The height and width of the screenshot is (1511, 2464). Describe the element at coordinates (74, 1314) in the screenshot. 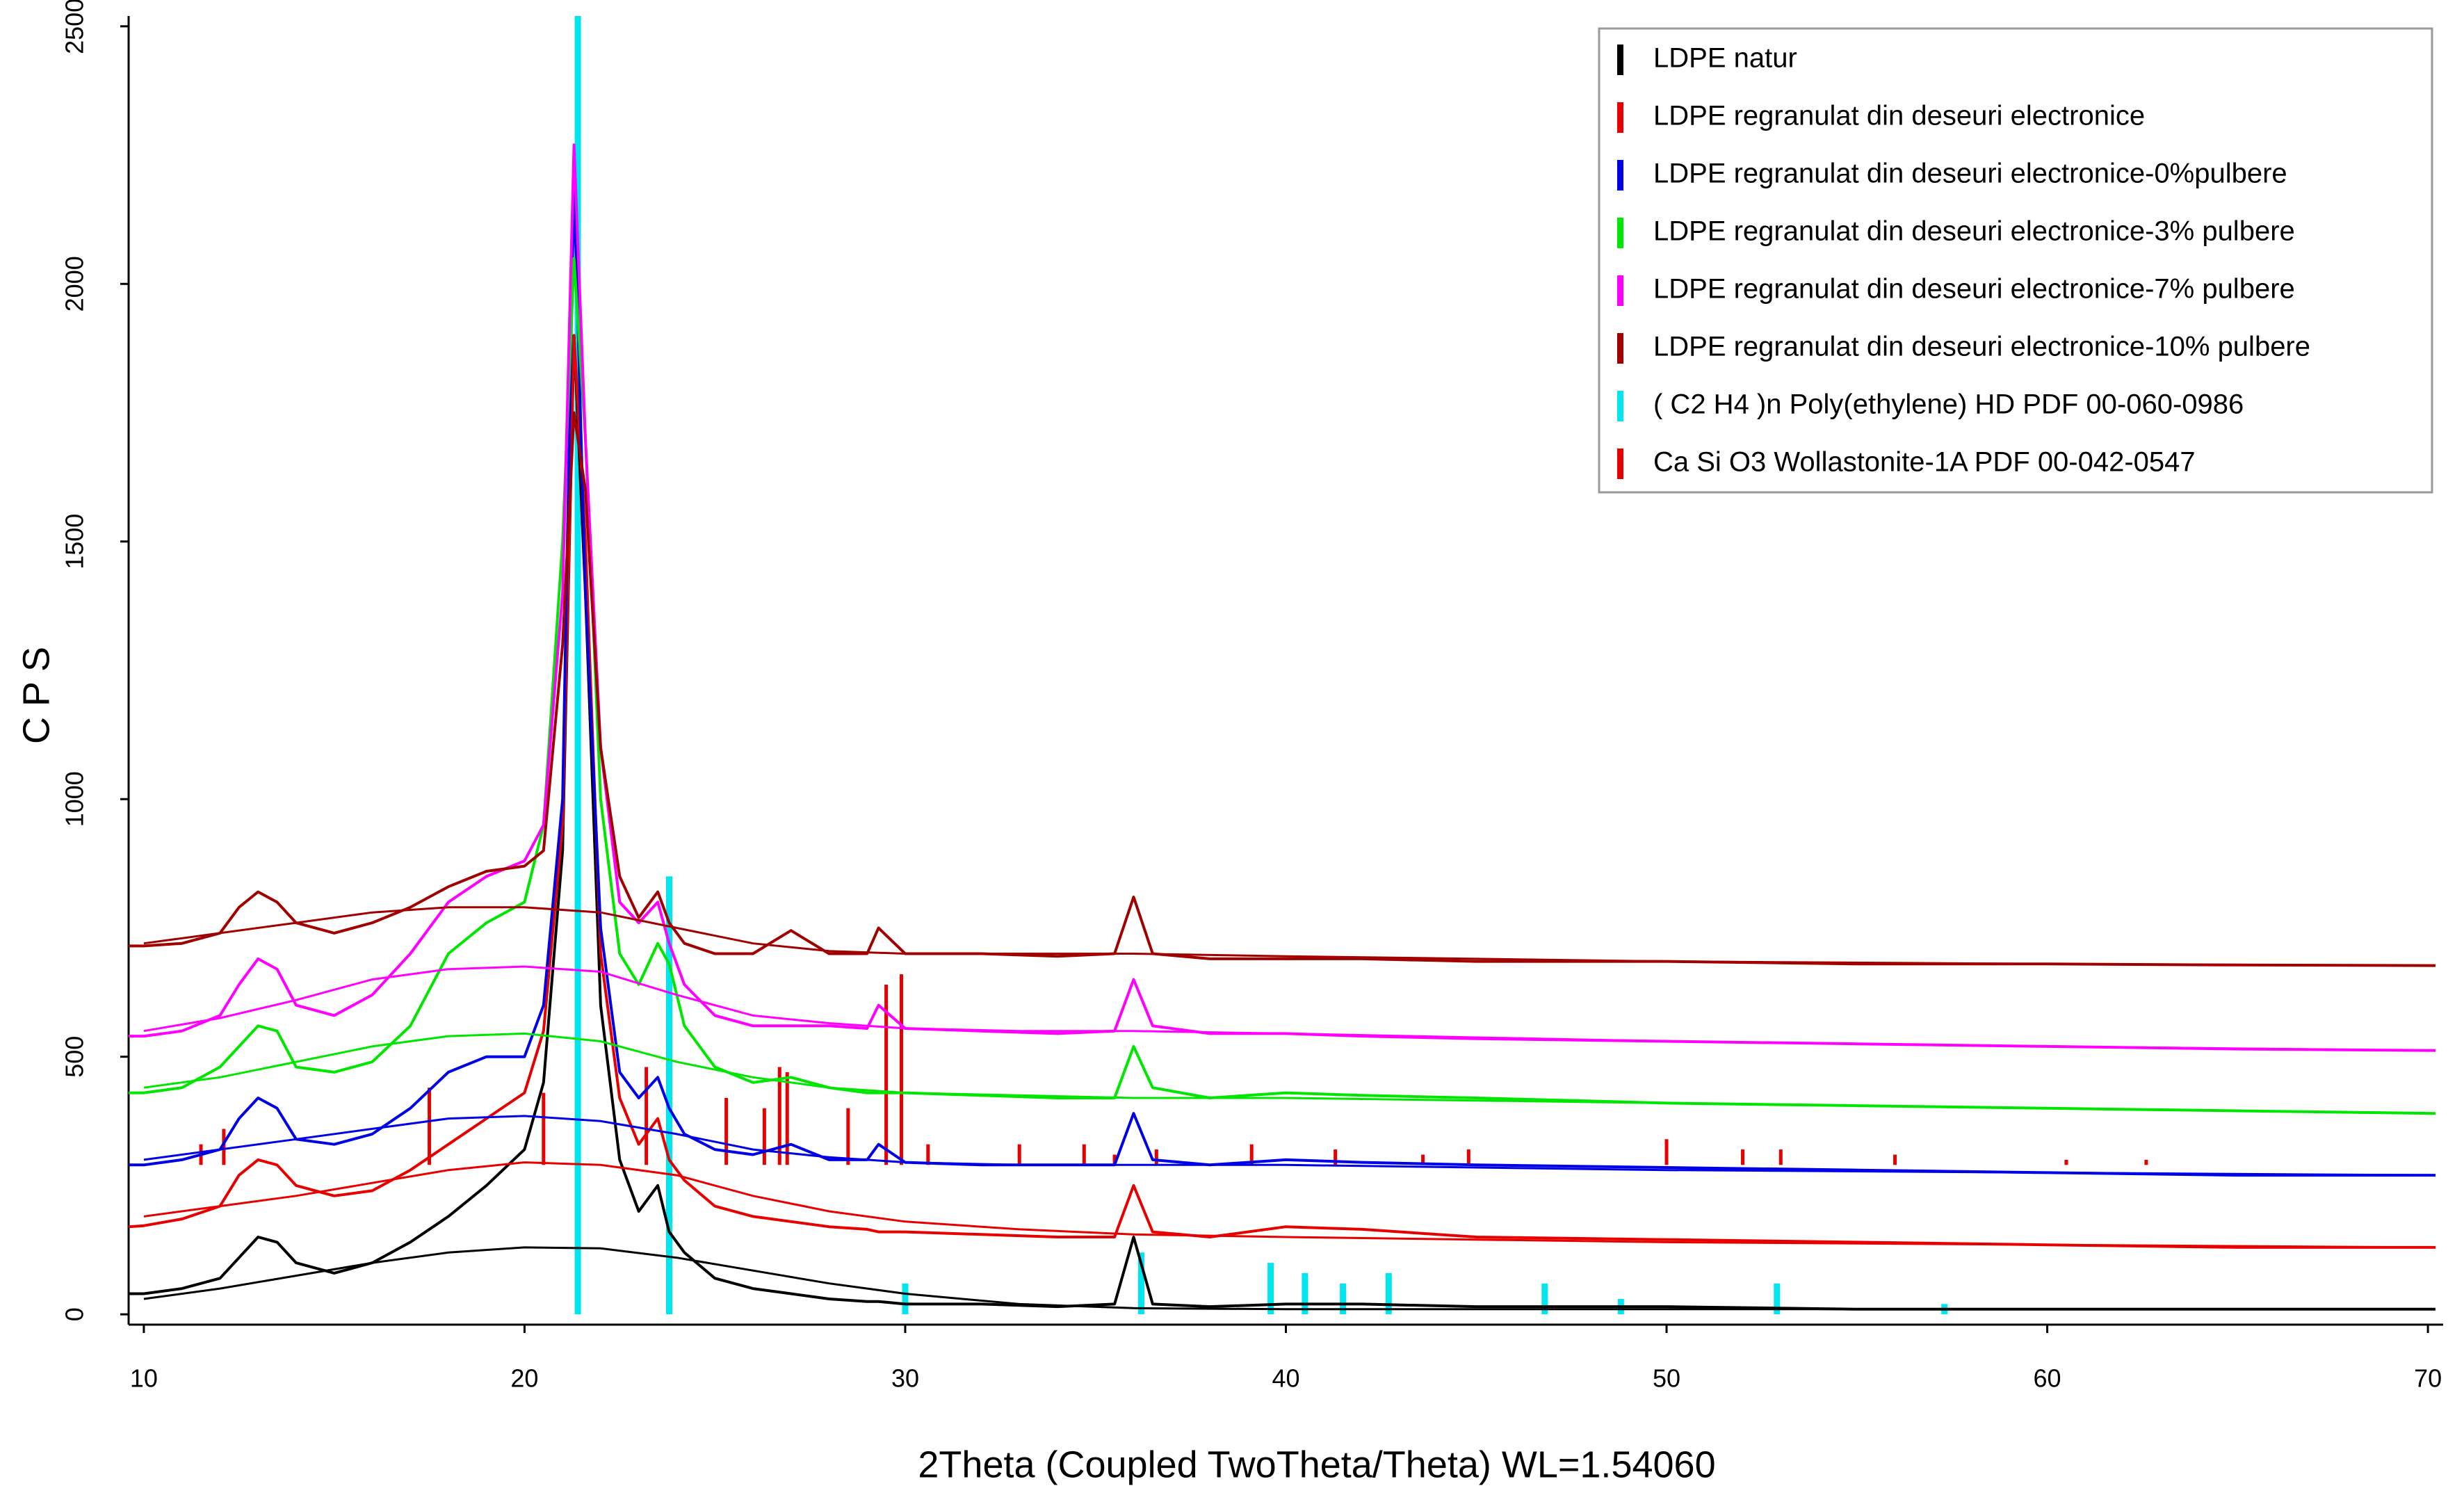

I see `y-tick-label: 0` at that location.